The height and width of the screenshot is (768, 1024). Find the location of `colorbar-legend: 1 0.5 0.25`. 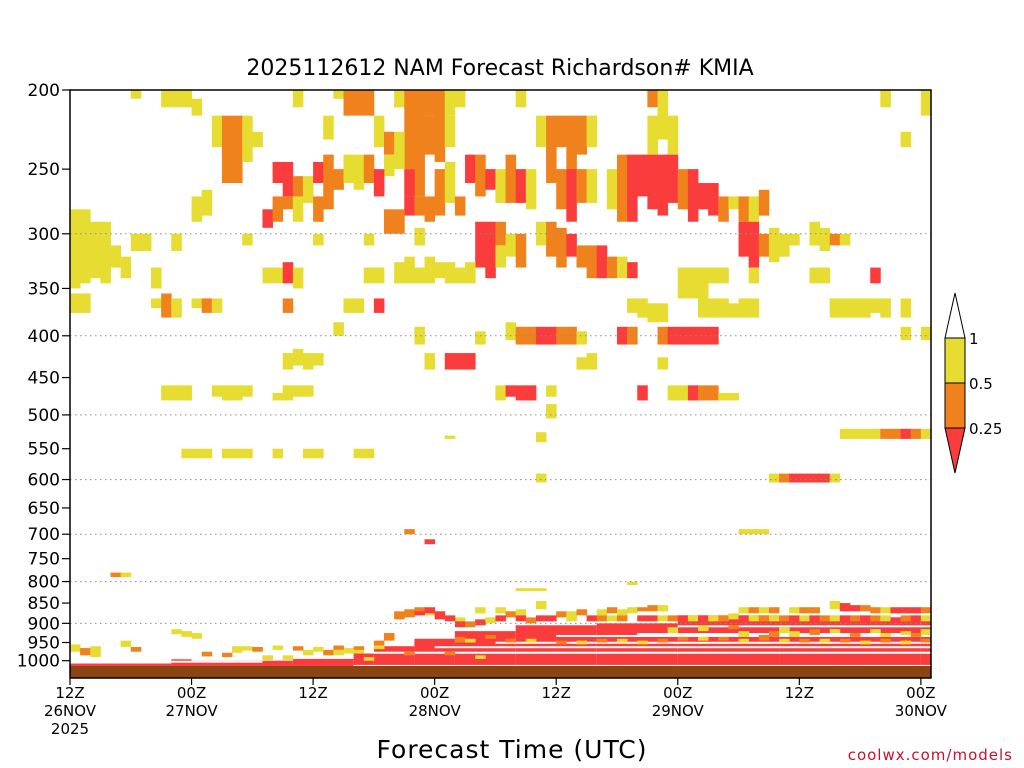

colorbar-legend: 1 0.5 0.25 is located at coordinates (973, 383).